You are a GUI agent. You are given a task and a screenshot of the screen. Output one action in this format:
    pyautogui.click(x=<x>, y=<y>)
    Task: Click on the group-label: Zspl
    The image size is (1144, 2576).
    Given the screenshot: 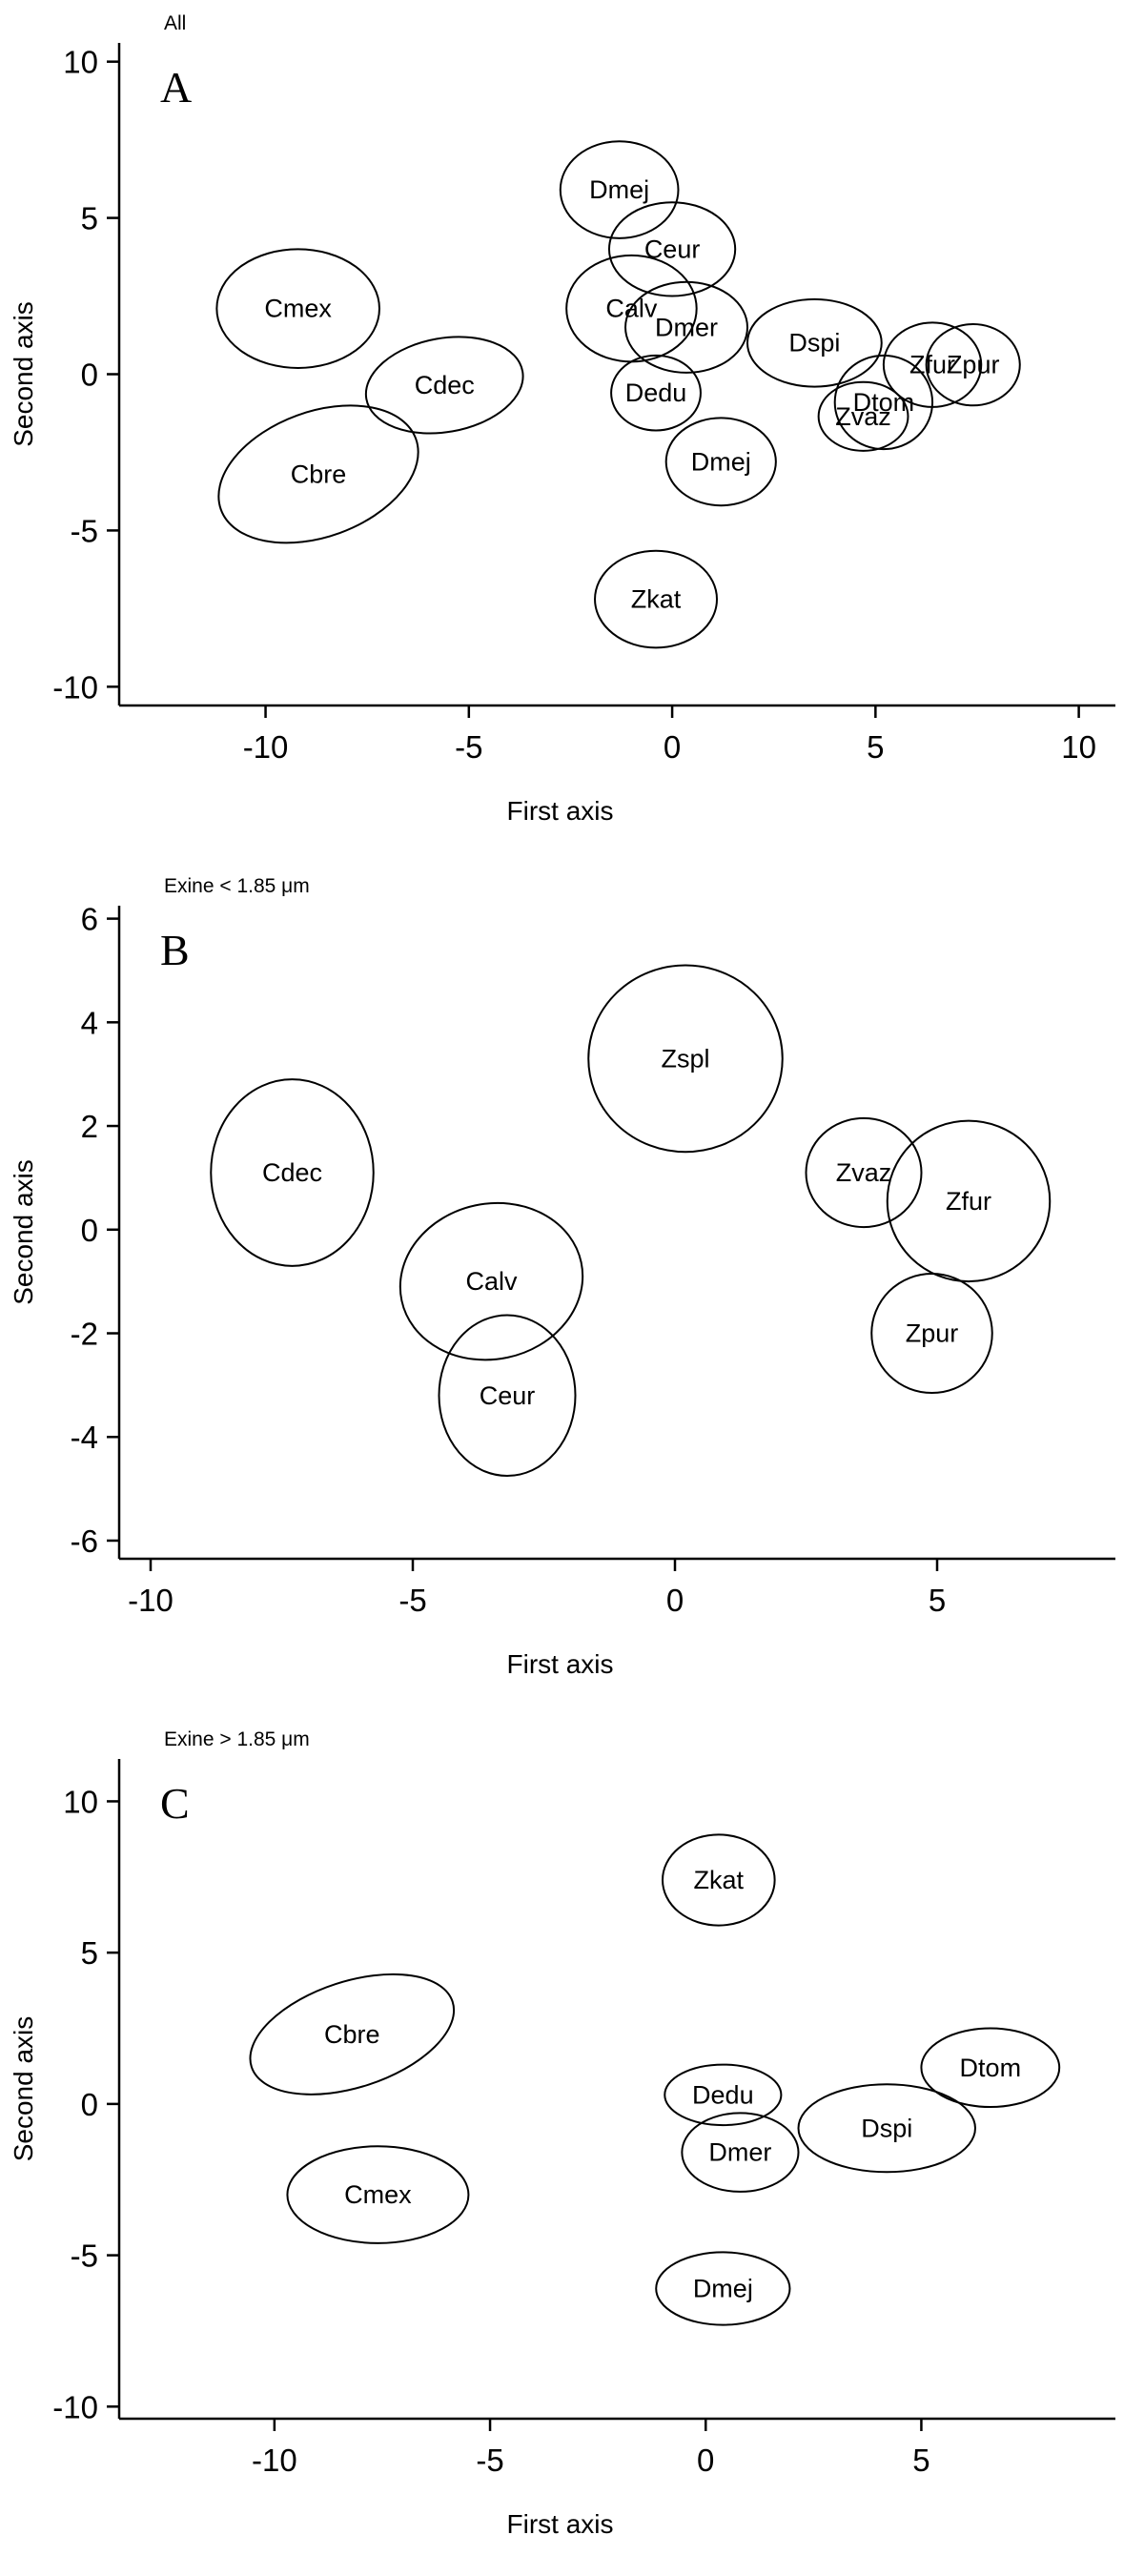 What is the action you would take?
    pyautogui.click(x=685, y=1058)
    